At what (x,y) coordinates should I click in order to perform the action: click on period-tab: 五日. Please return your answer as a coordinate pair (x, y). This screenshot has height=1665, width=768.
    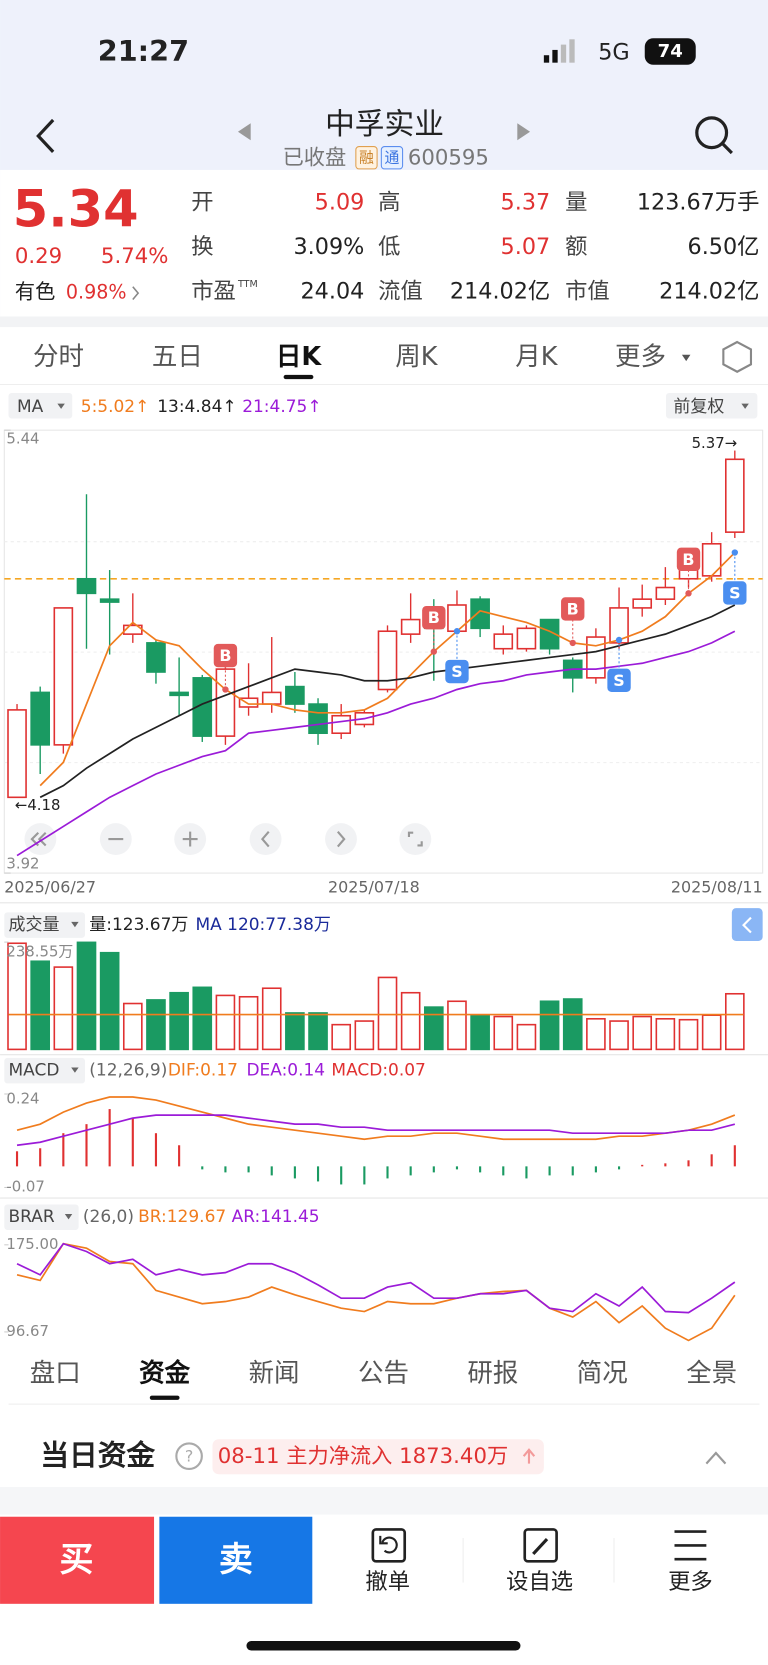
    Looking at the image, I should click on (177, 357).